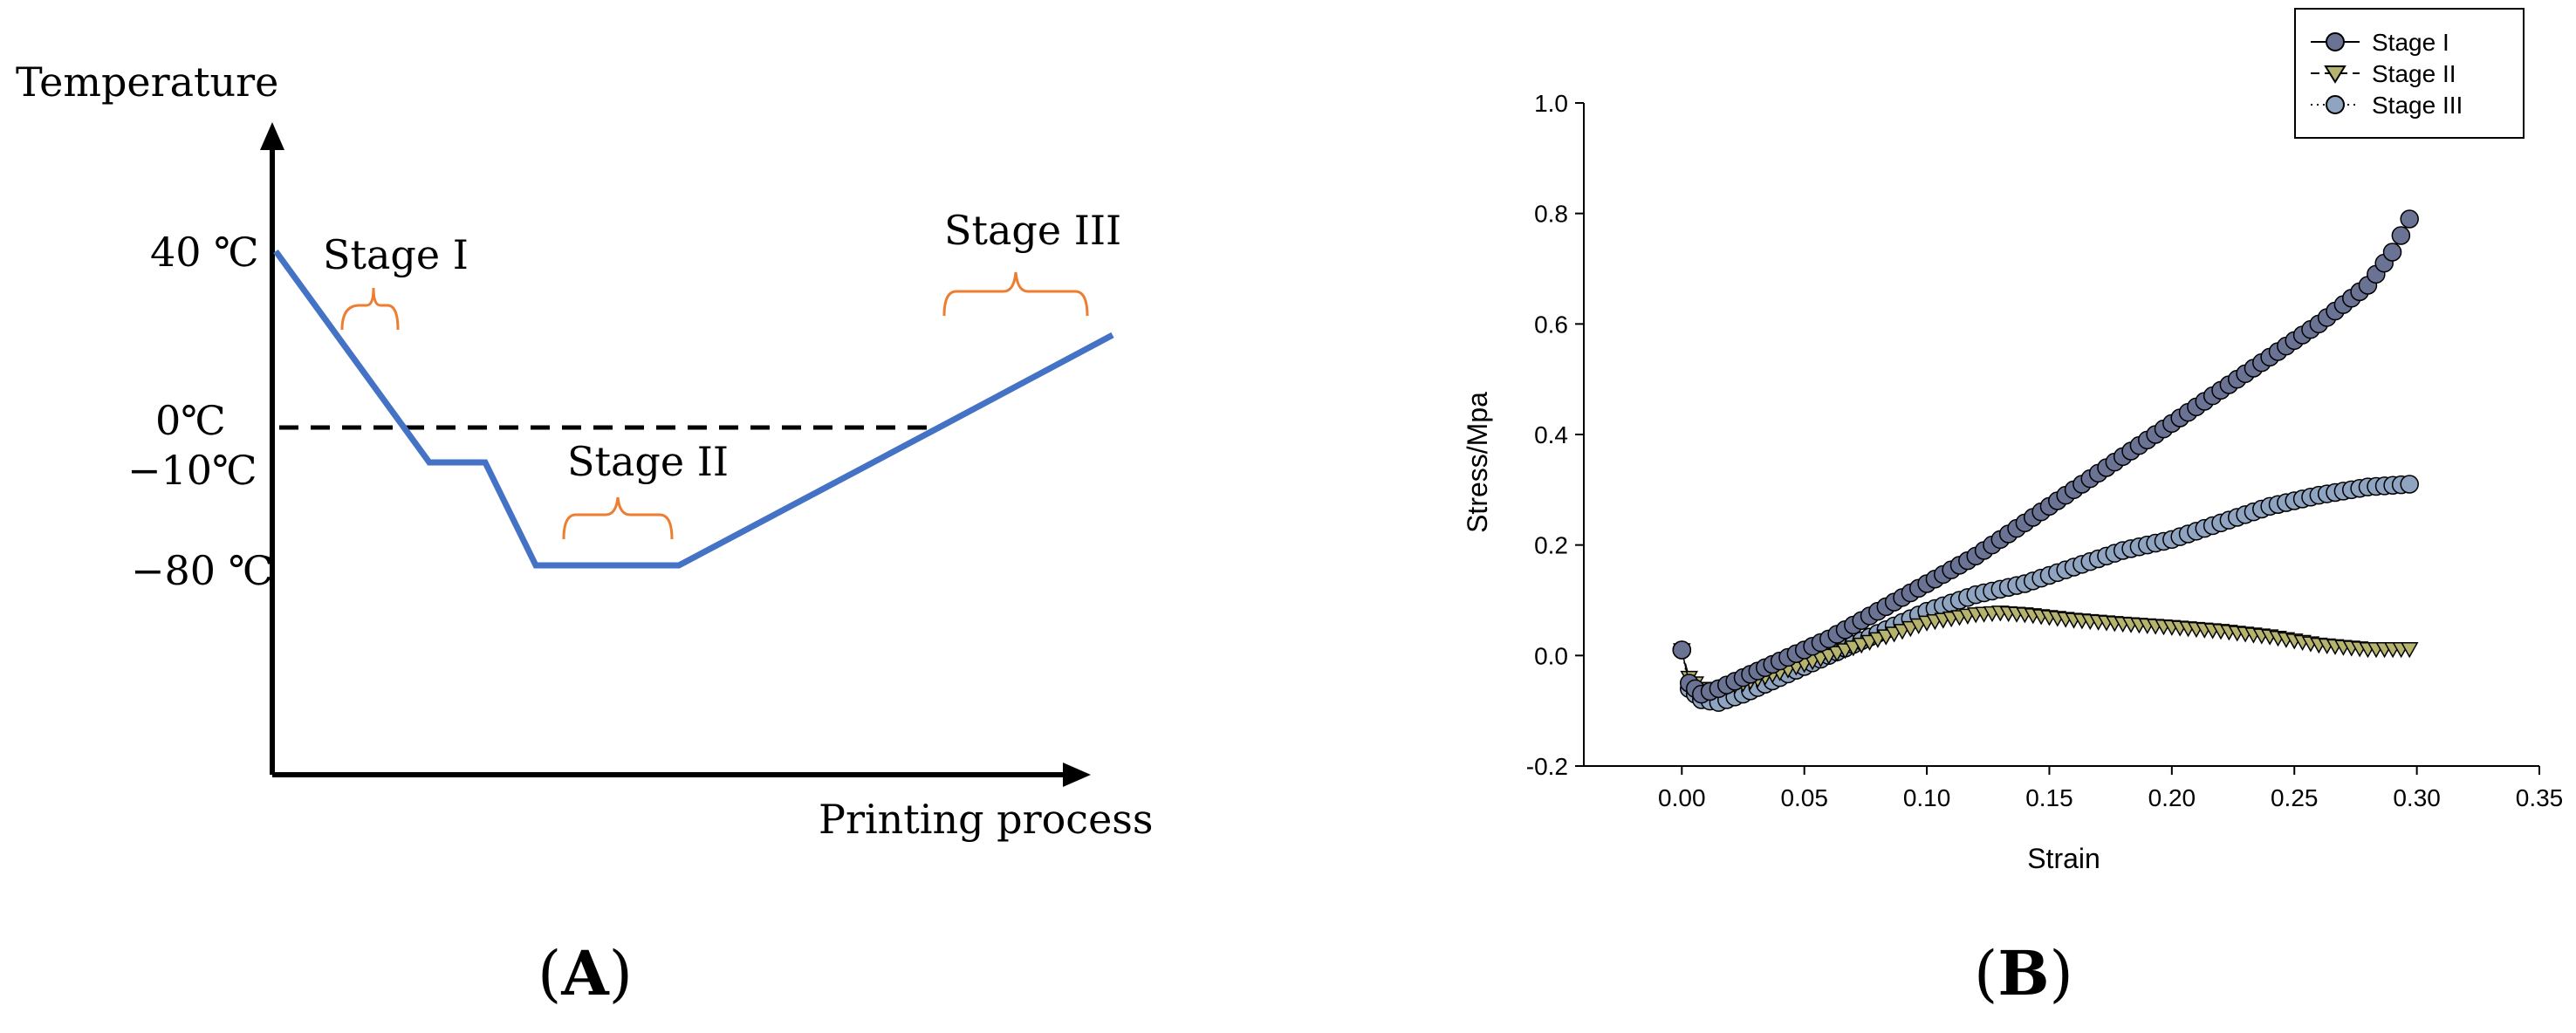 The width and height of the screenshot is (2576, 1033). What do you see at coordinates (1551, 104) in the screenshot?
I see `y-tick-label: 1.0` at bounding box center [1551, 104].